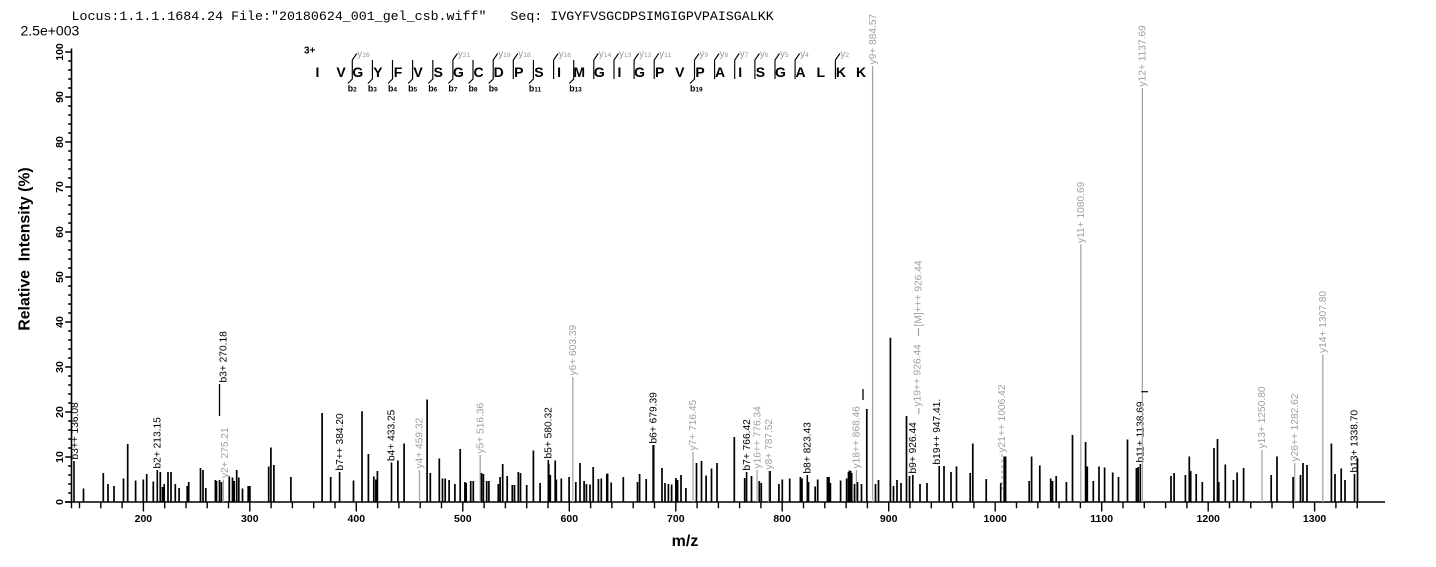 The width and height of the screenshot is (1436, 567). Describe the element at coordinates (310, 51) in the screenshot. I see `svg-text: 3+` at that location.